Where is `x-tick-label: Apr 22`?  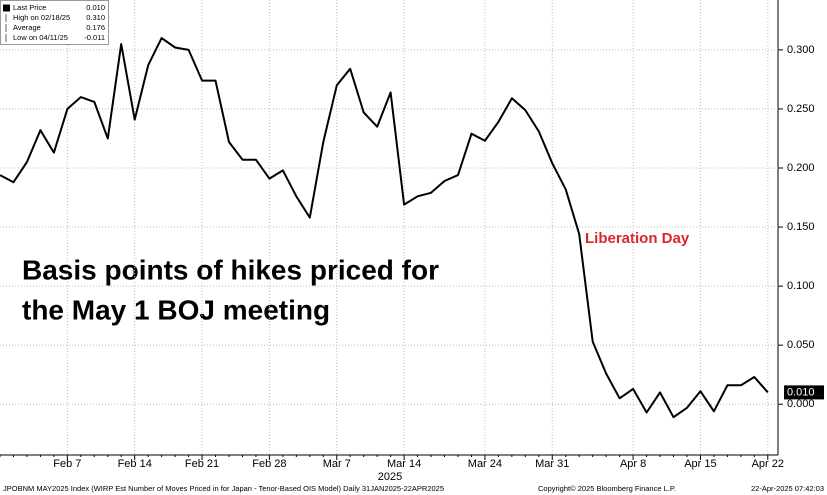
x-tick-label: Apr 22 is located at coordinates (768, 464).